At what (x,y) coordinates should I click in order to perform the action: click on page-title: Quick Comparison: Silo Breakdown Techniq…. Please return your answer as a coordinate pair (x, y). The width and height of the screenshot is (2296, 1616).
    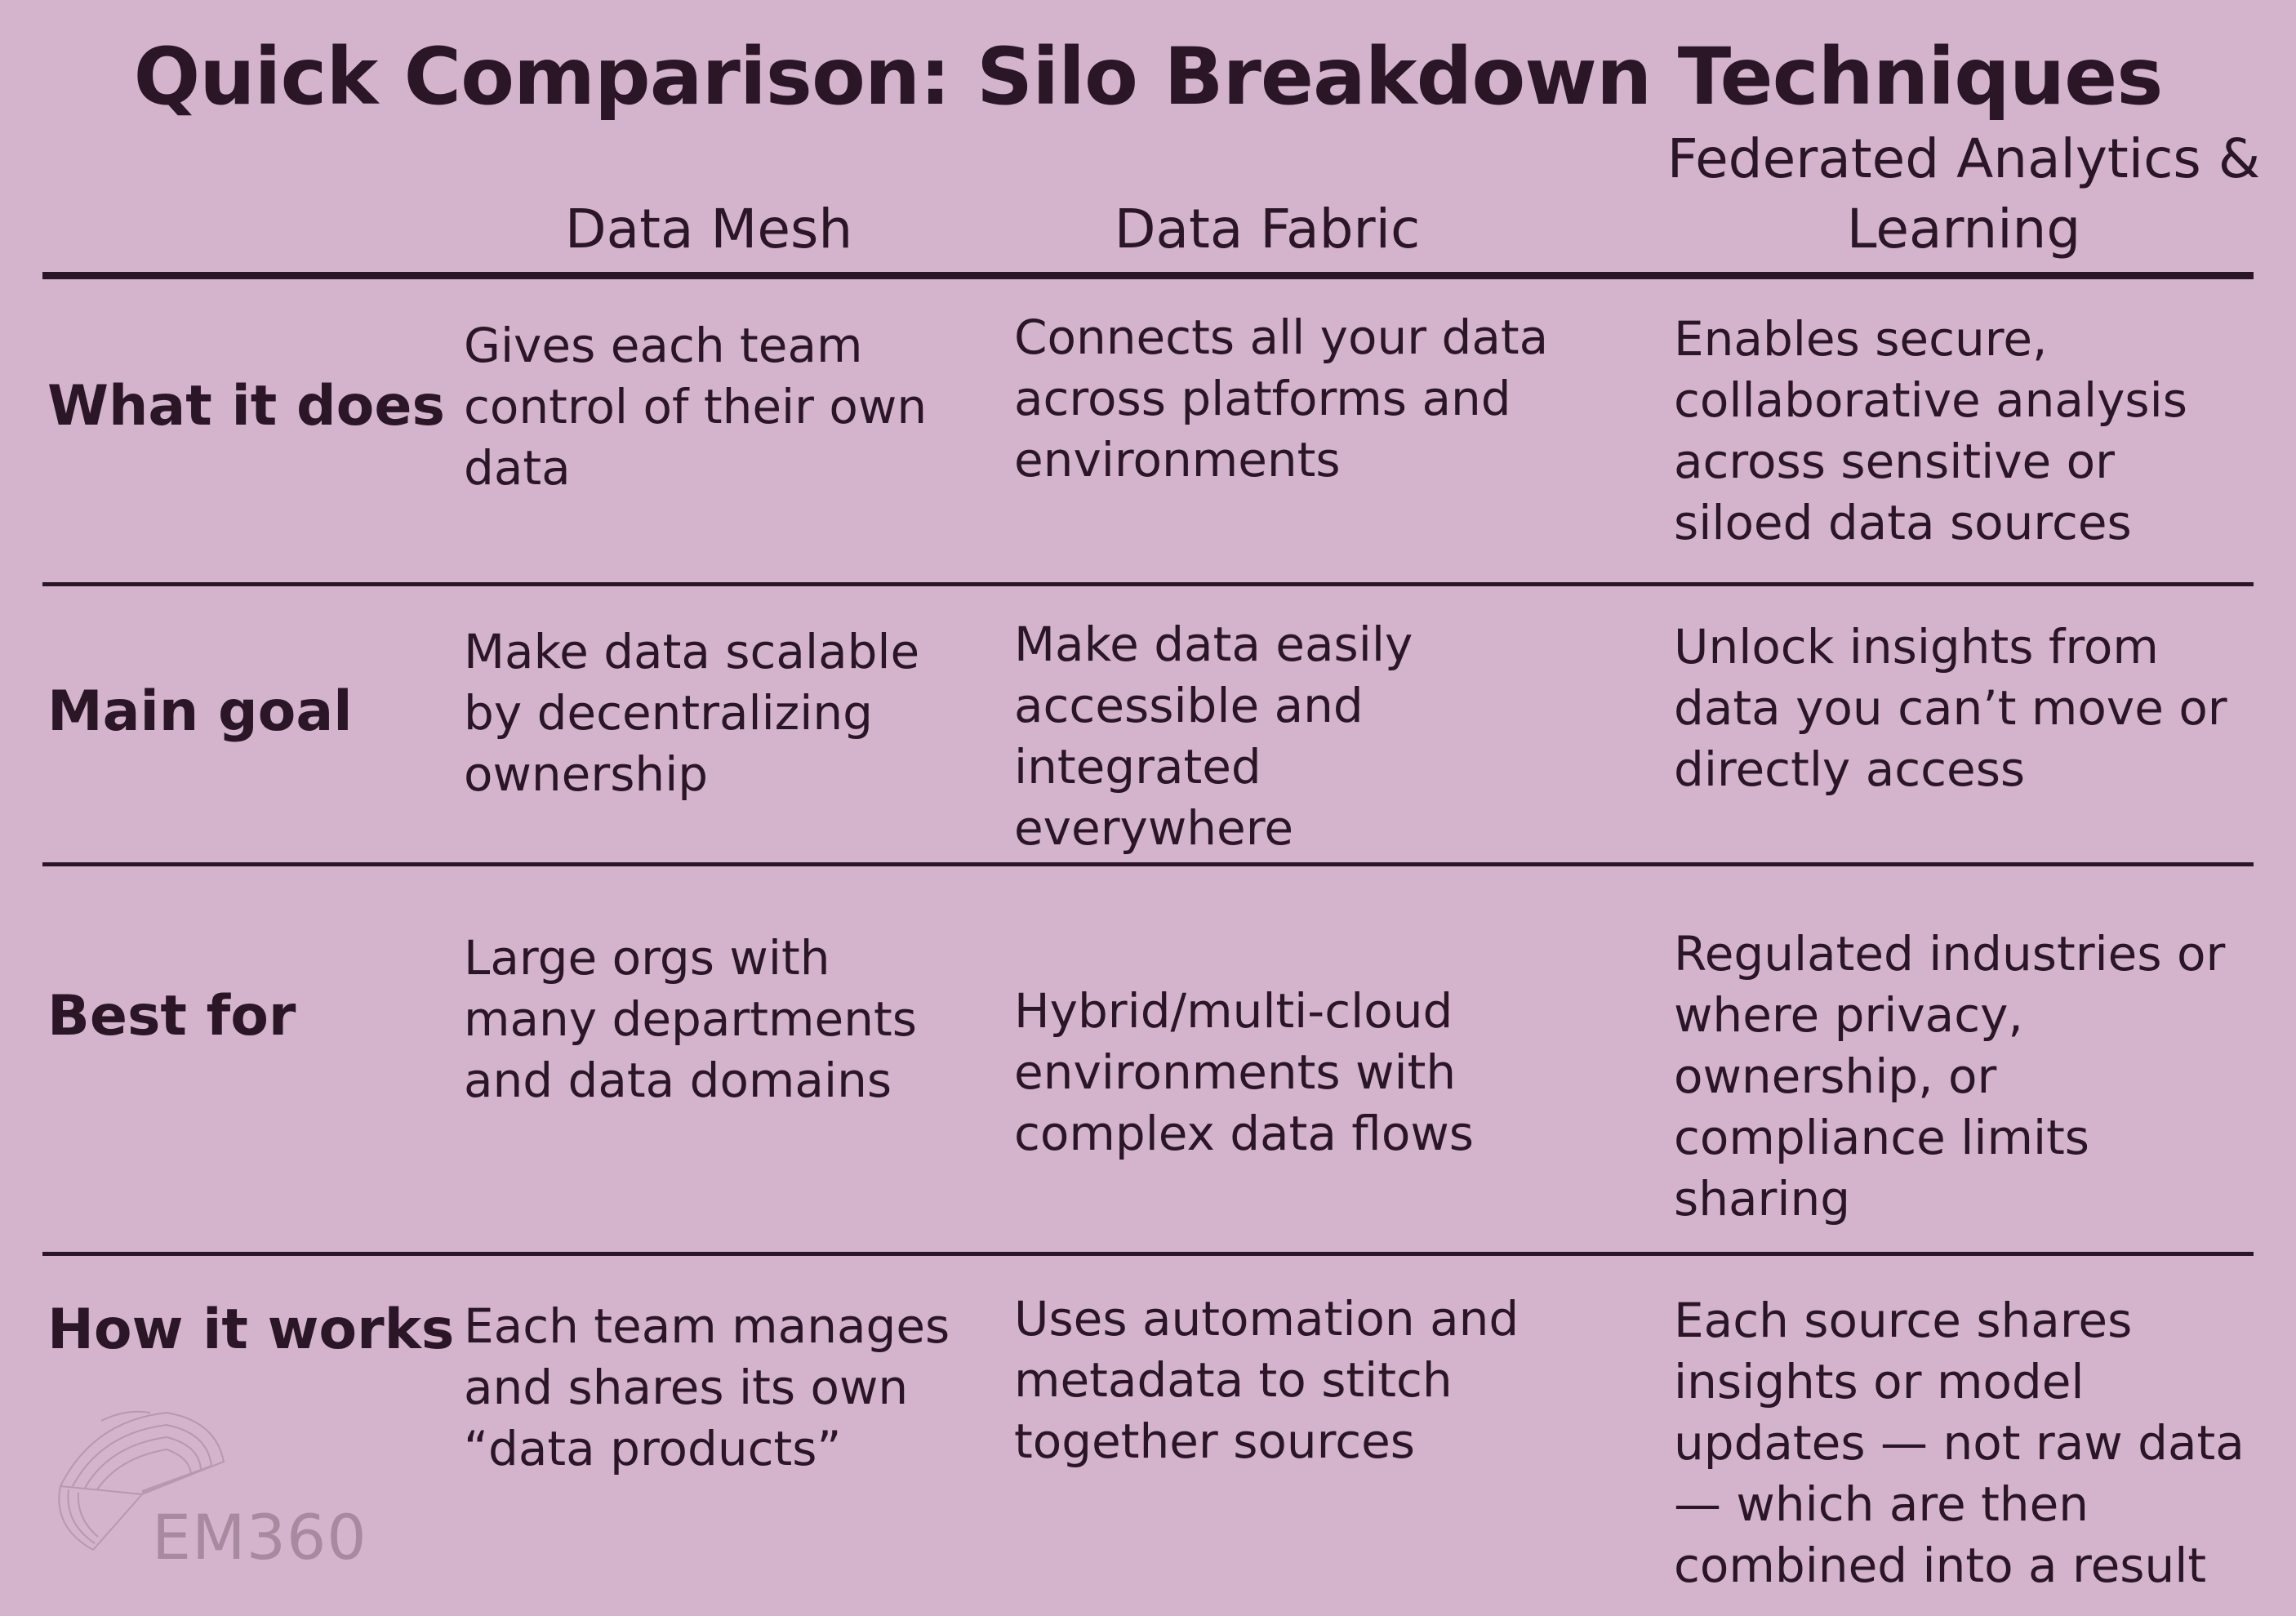
    Looking at the image, I should click on (1148, 76).